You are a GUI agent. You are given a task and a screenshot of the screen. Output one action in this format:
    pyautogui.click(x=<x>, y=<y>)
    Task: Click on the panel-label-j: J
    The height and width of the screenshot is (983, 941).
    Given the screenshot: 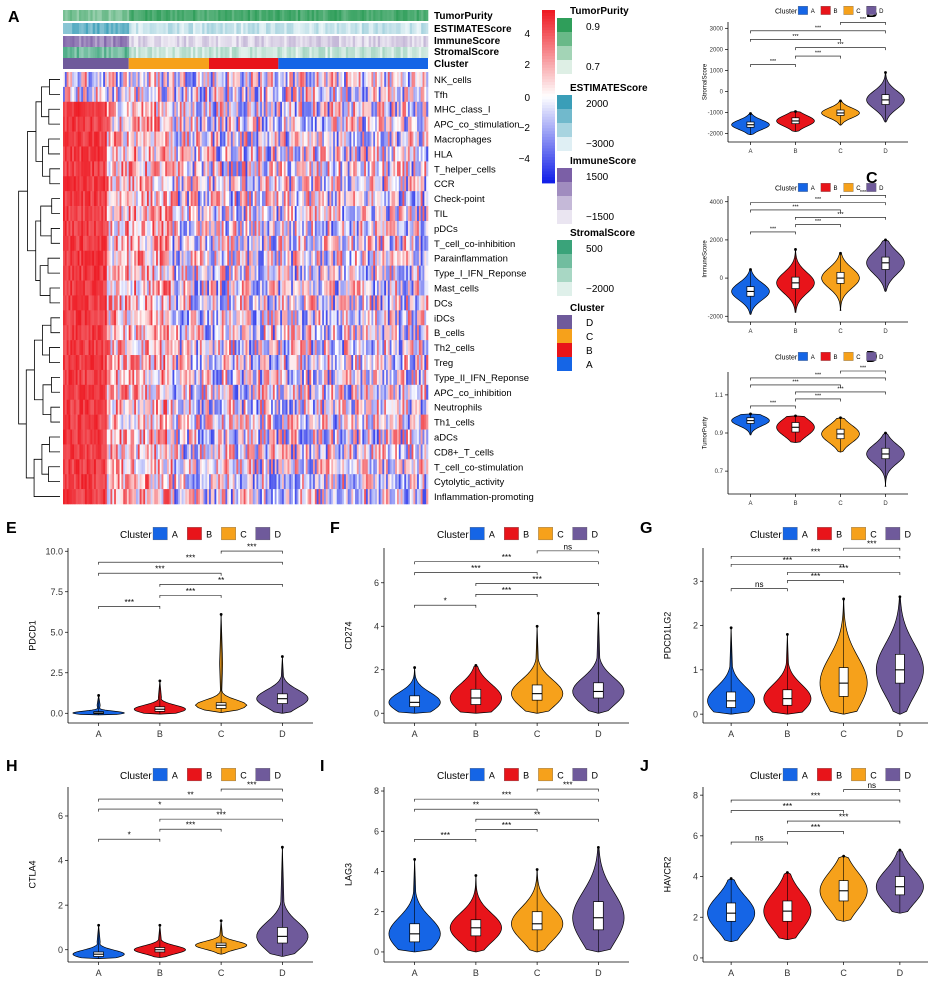 What is the action you would take?
    pyautogui.click(x=644, y=766)
    